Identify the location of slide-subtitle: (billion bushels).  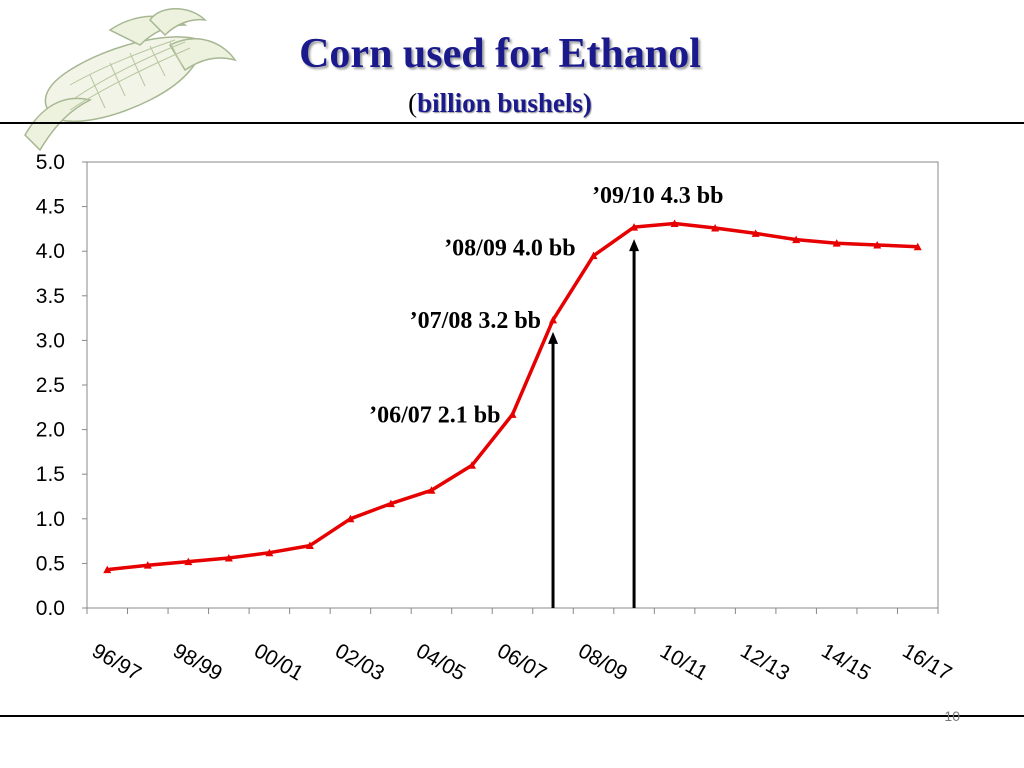
(500, 103).